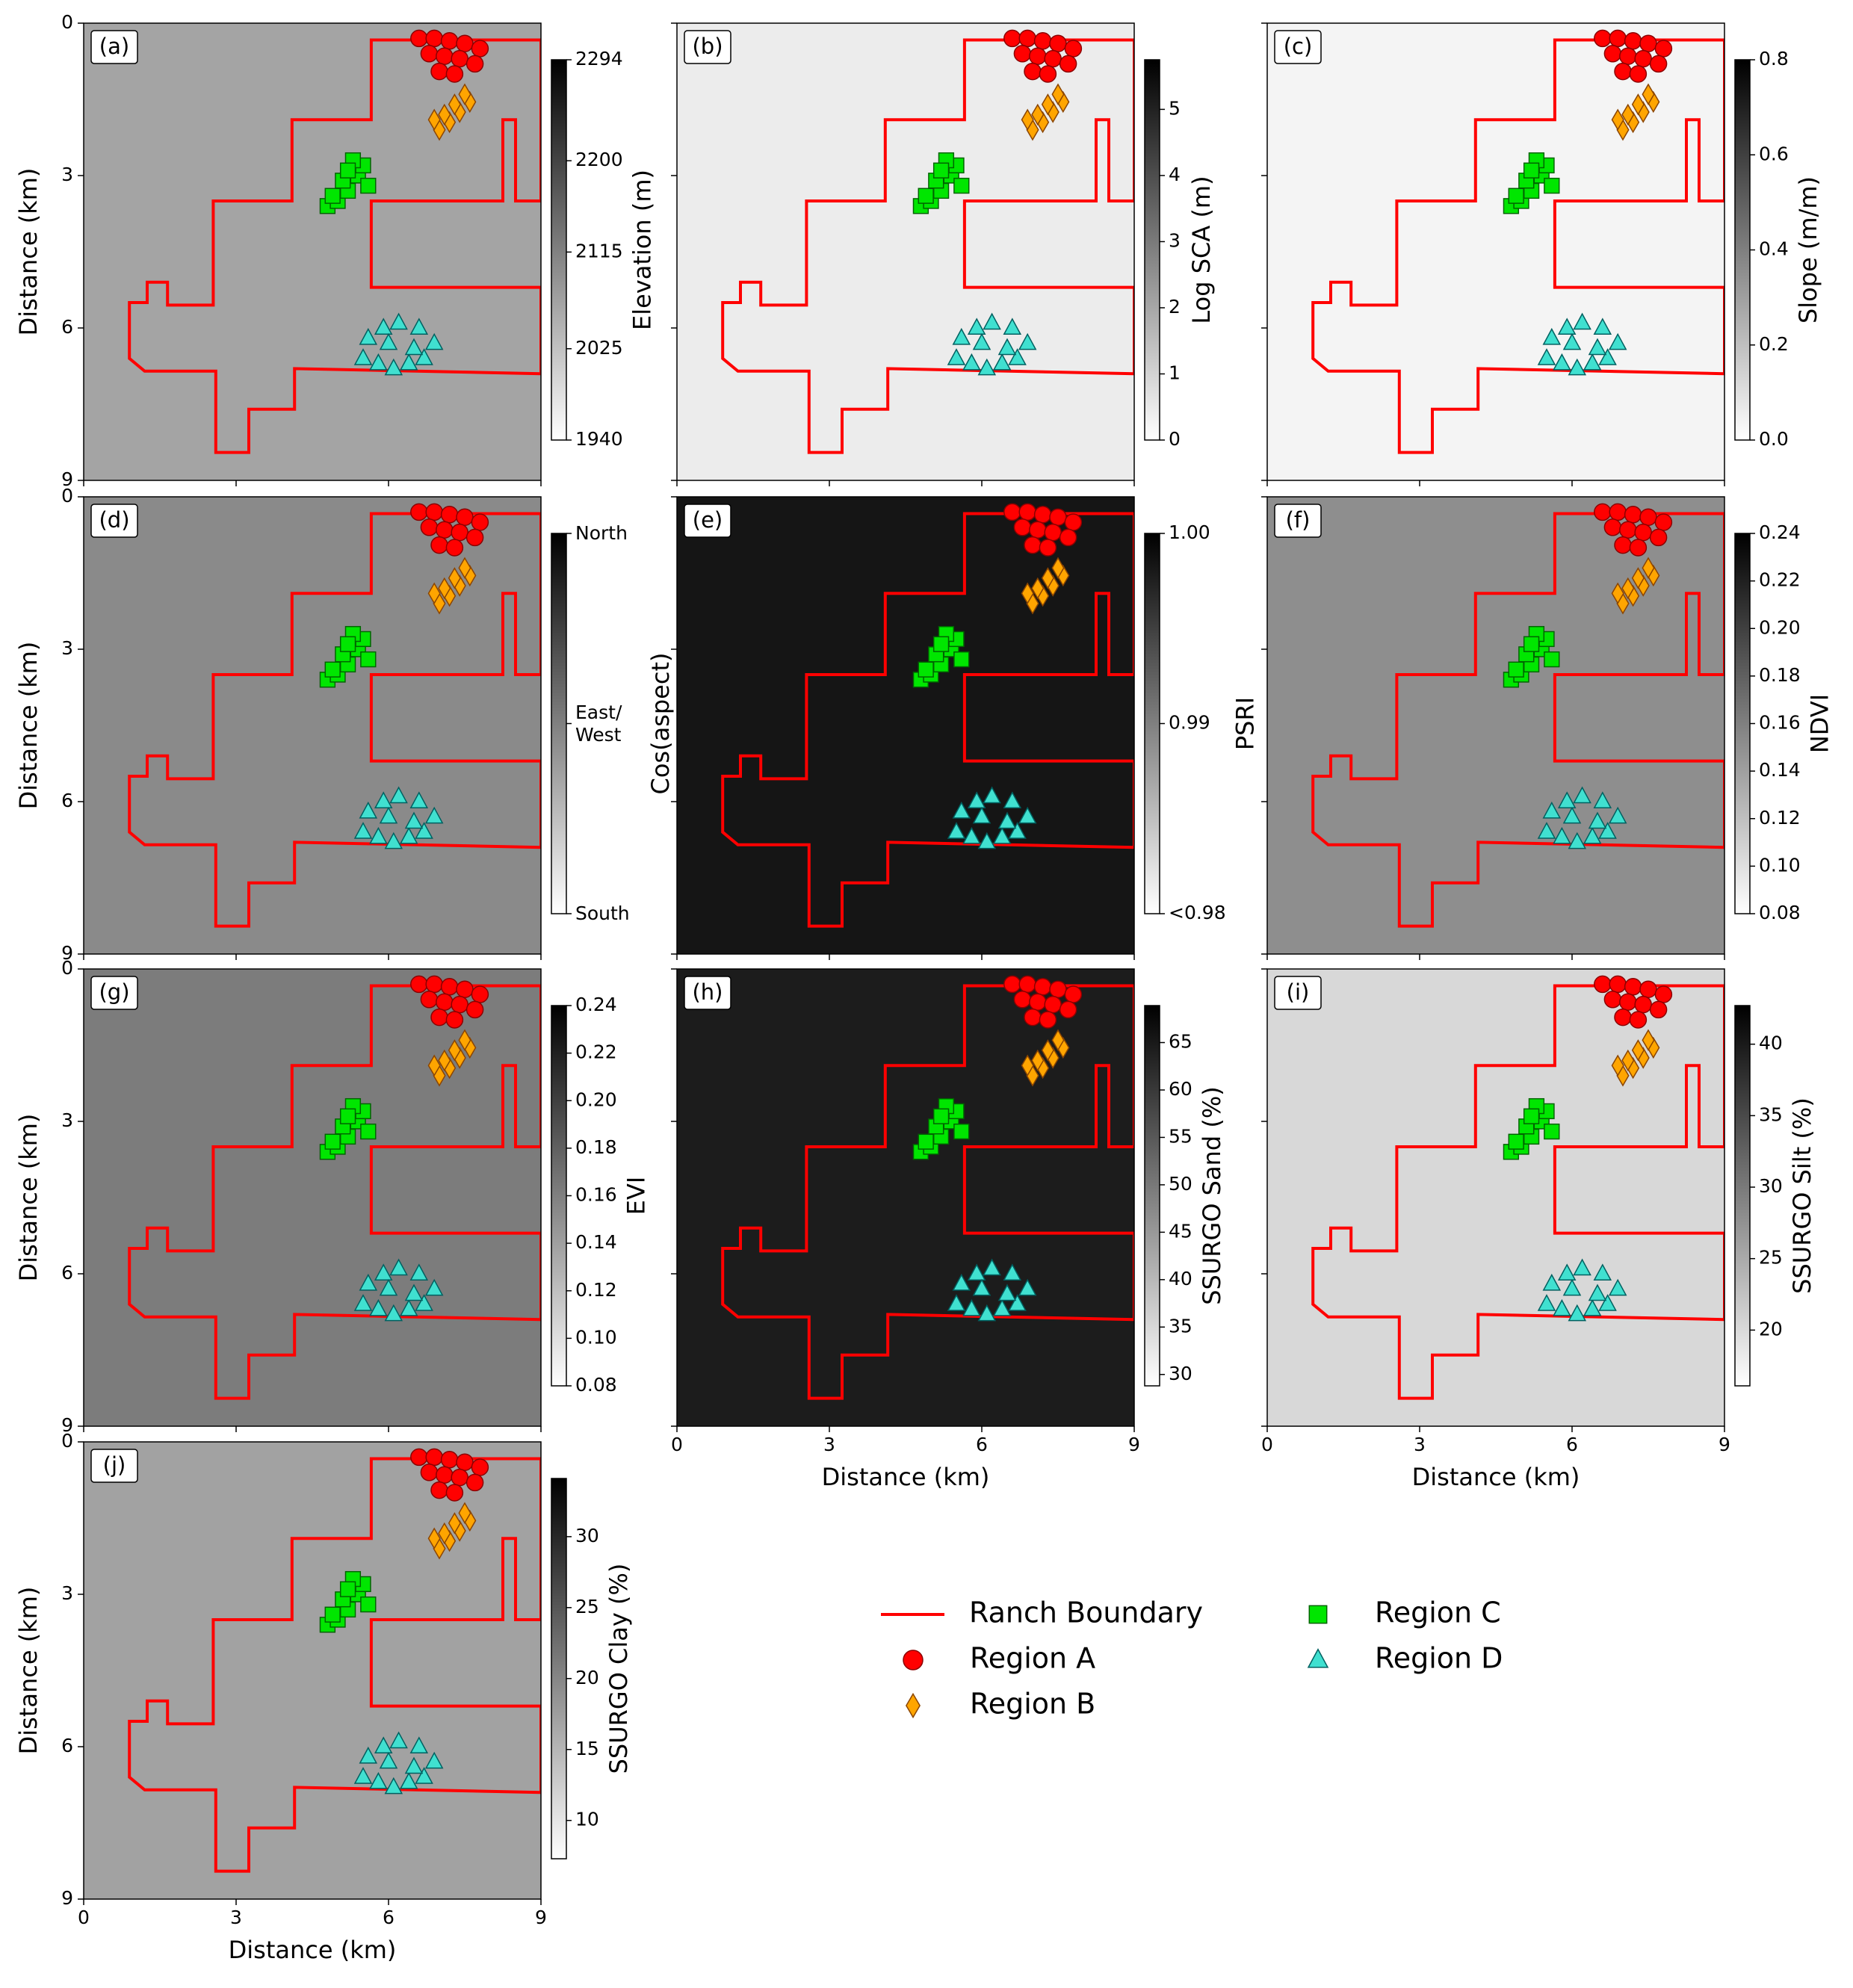 Image resolution: width=1853 pixels, height=1988 pixels. Describe the element at coordinates (1212, 1195) in the screenshot. I see `colorbar-label: SSURGO Sand (%)` at that location.